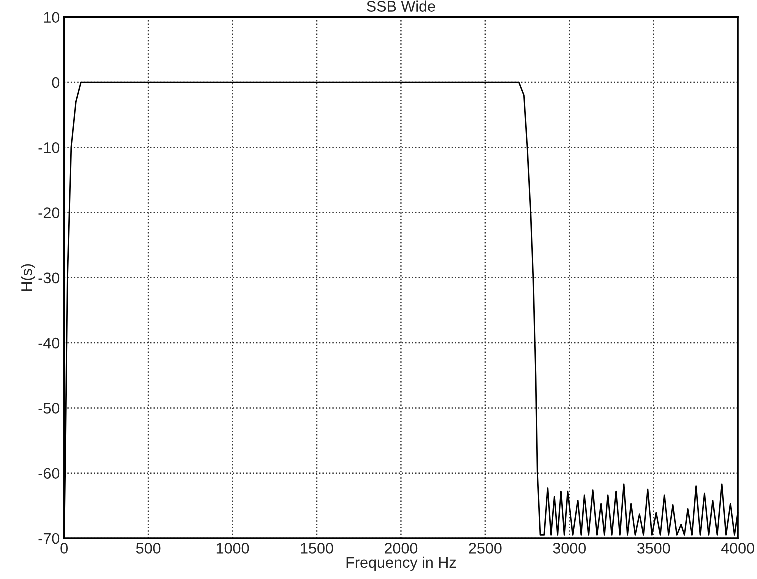  I want to click on x-tick-label: 1000, so click(233, 548).